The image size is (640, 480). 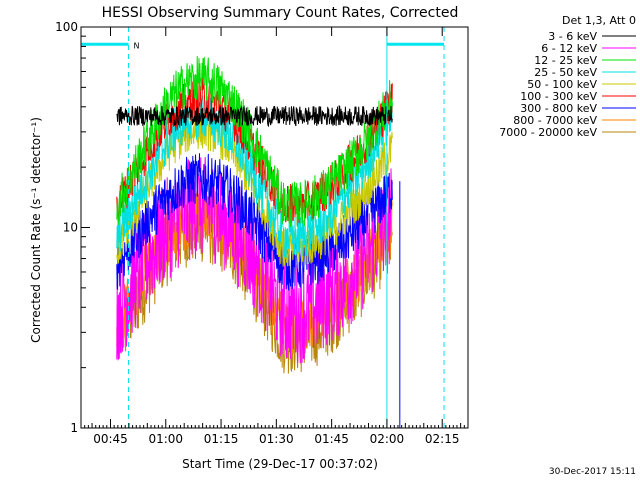 What do you see at coordinates (137, 45) in the screenshot?
I see `saa-label: N` at bounding box center [137, 45].